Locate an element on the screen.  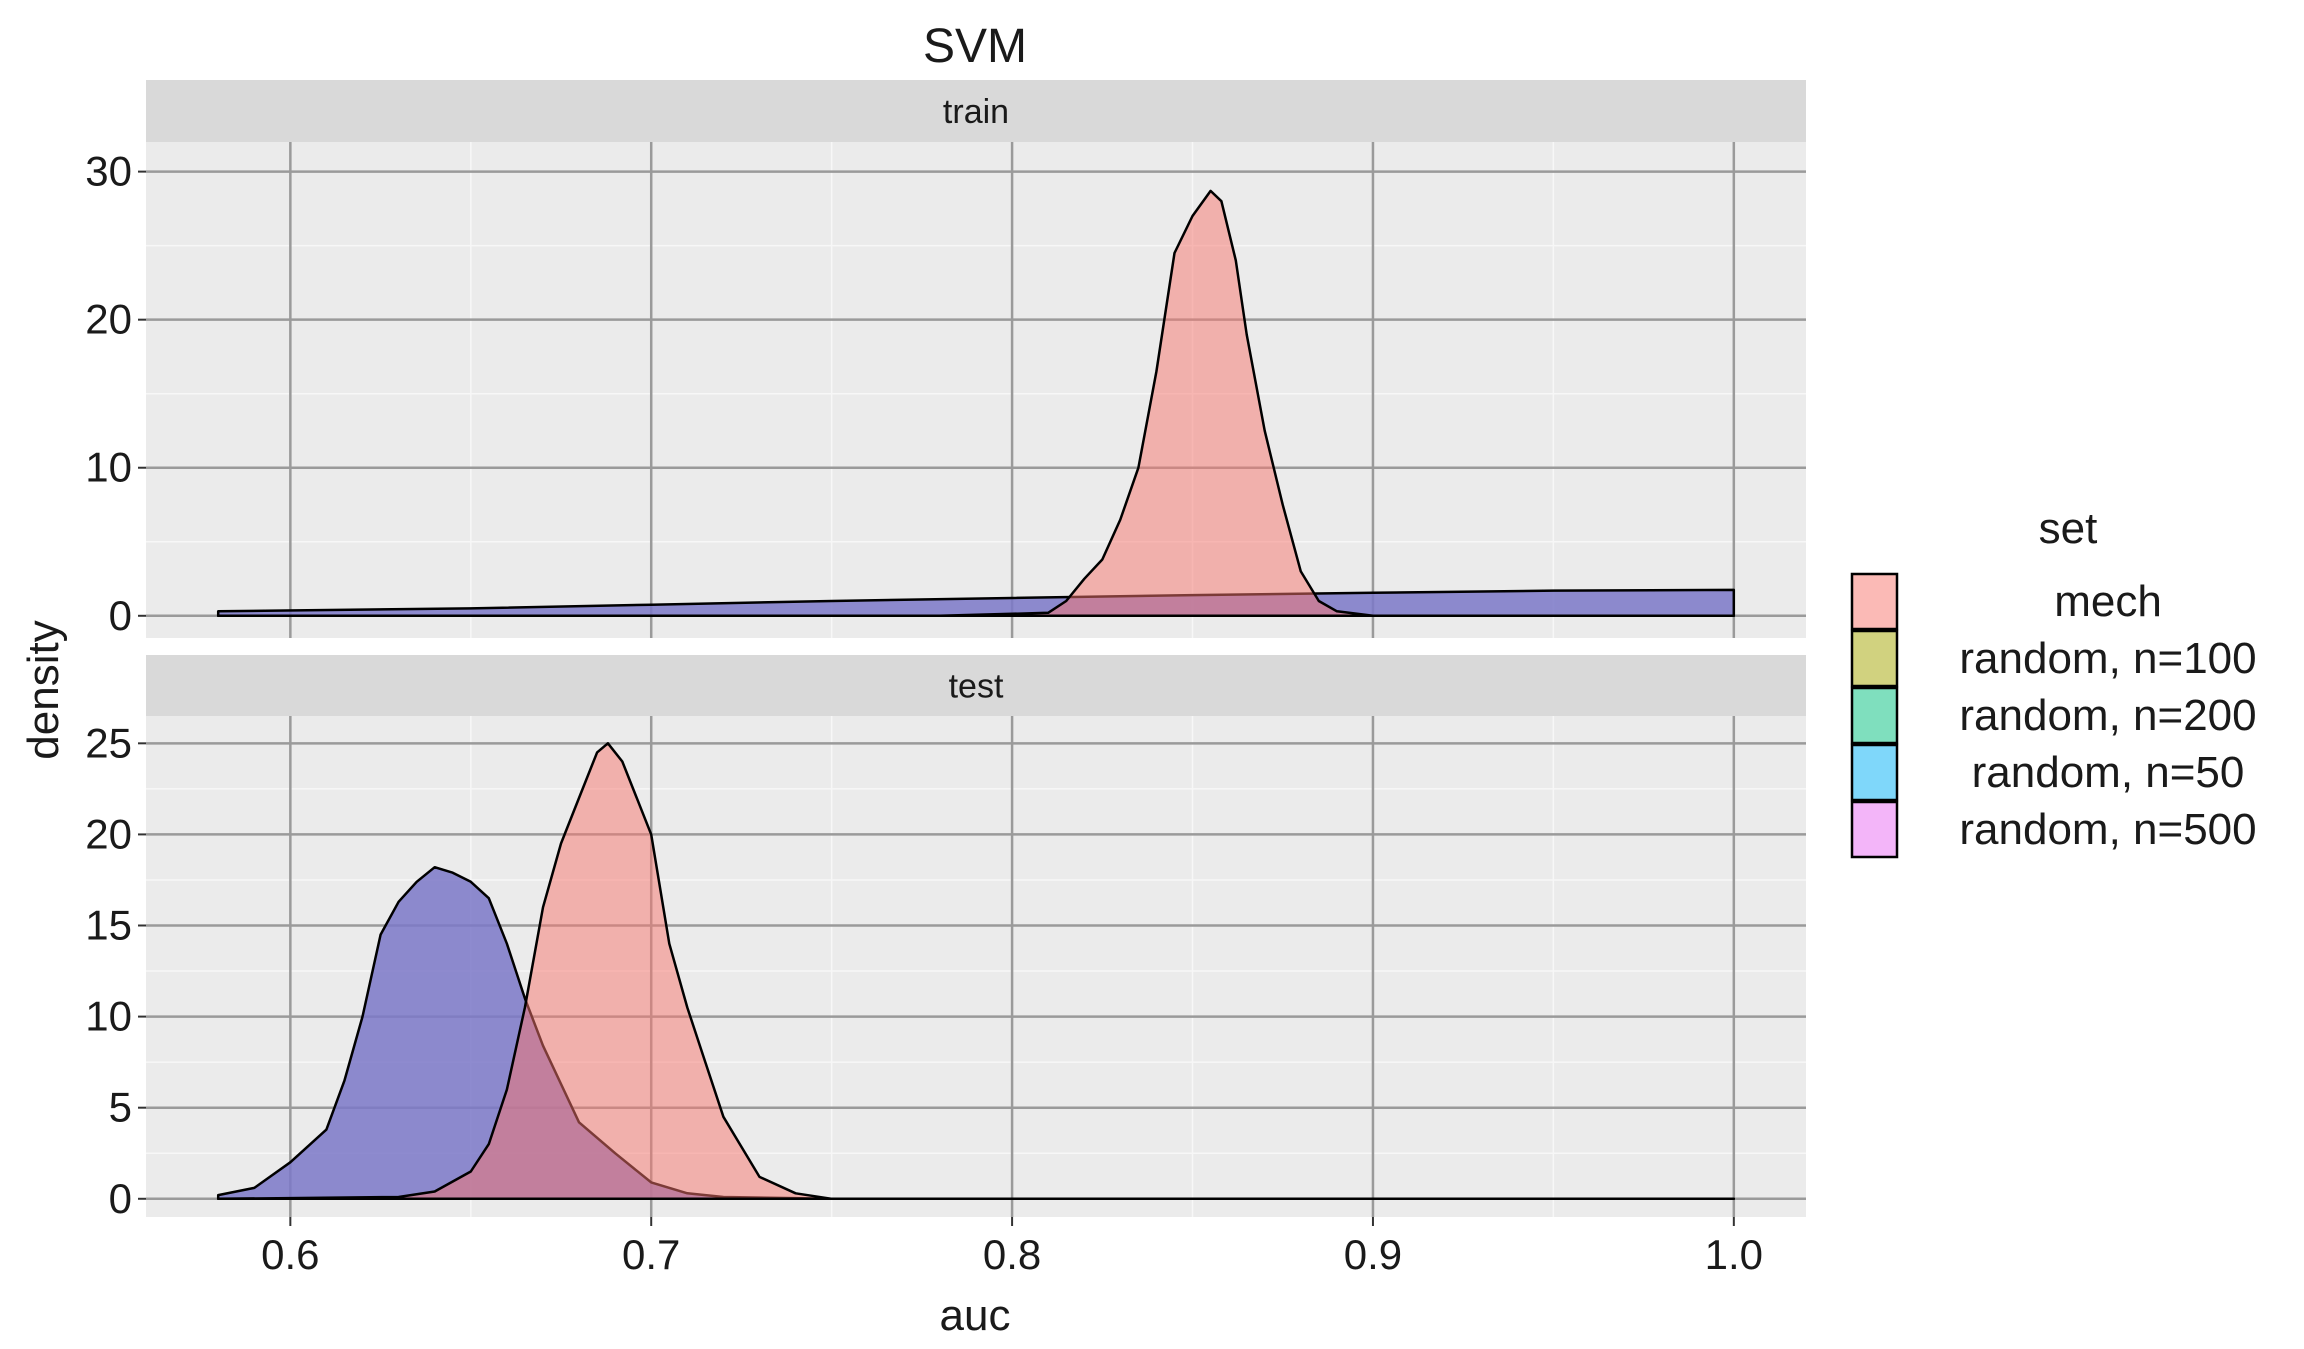
y-tick-label: 5 is located at coordinates (120, 1107).